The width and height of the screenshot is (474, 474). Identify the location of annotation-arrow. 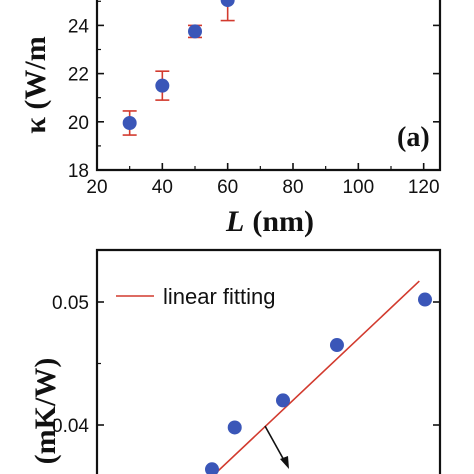
(276, 447).